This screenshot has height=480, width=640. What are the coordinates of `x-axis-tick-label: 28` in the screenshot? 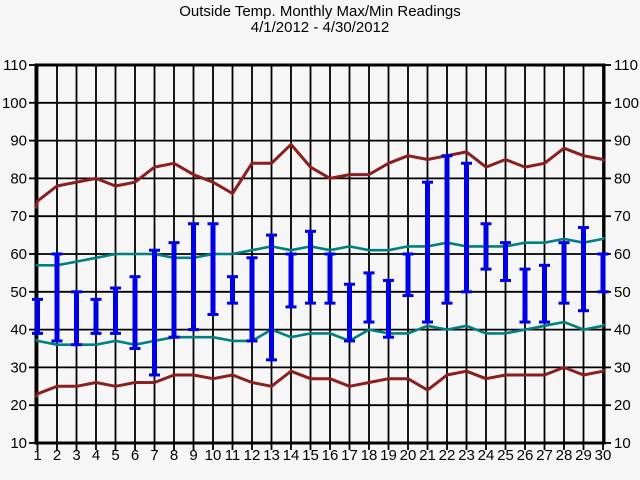 It's located at (564, 455).